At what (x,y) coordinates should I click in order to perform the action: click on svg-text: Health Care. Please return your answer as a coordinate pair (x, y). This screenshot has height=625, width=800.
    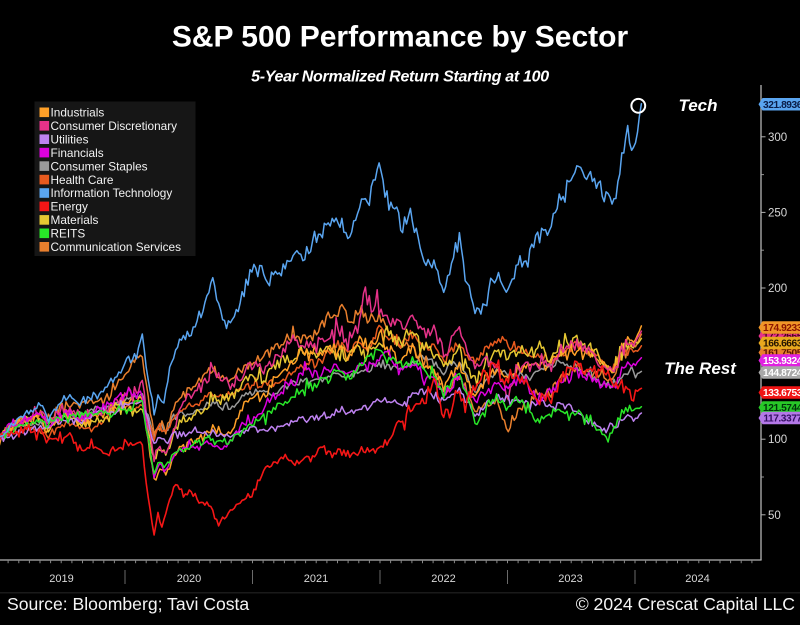
    Looking at the image, I should click on (82, 180).